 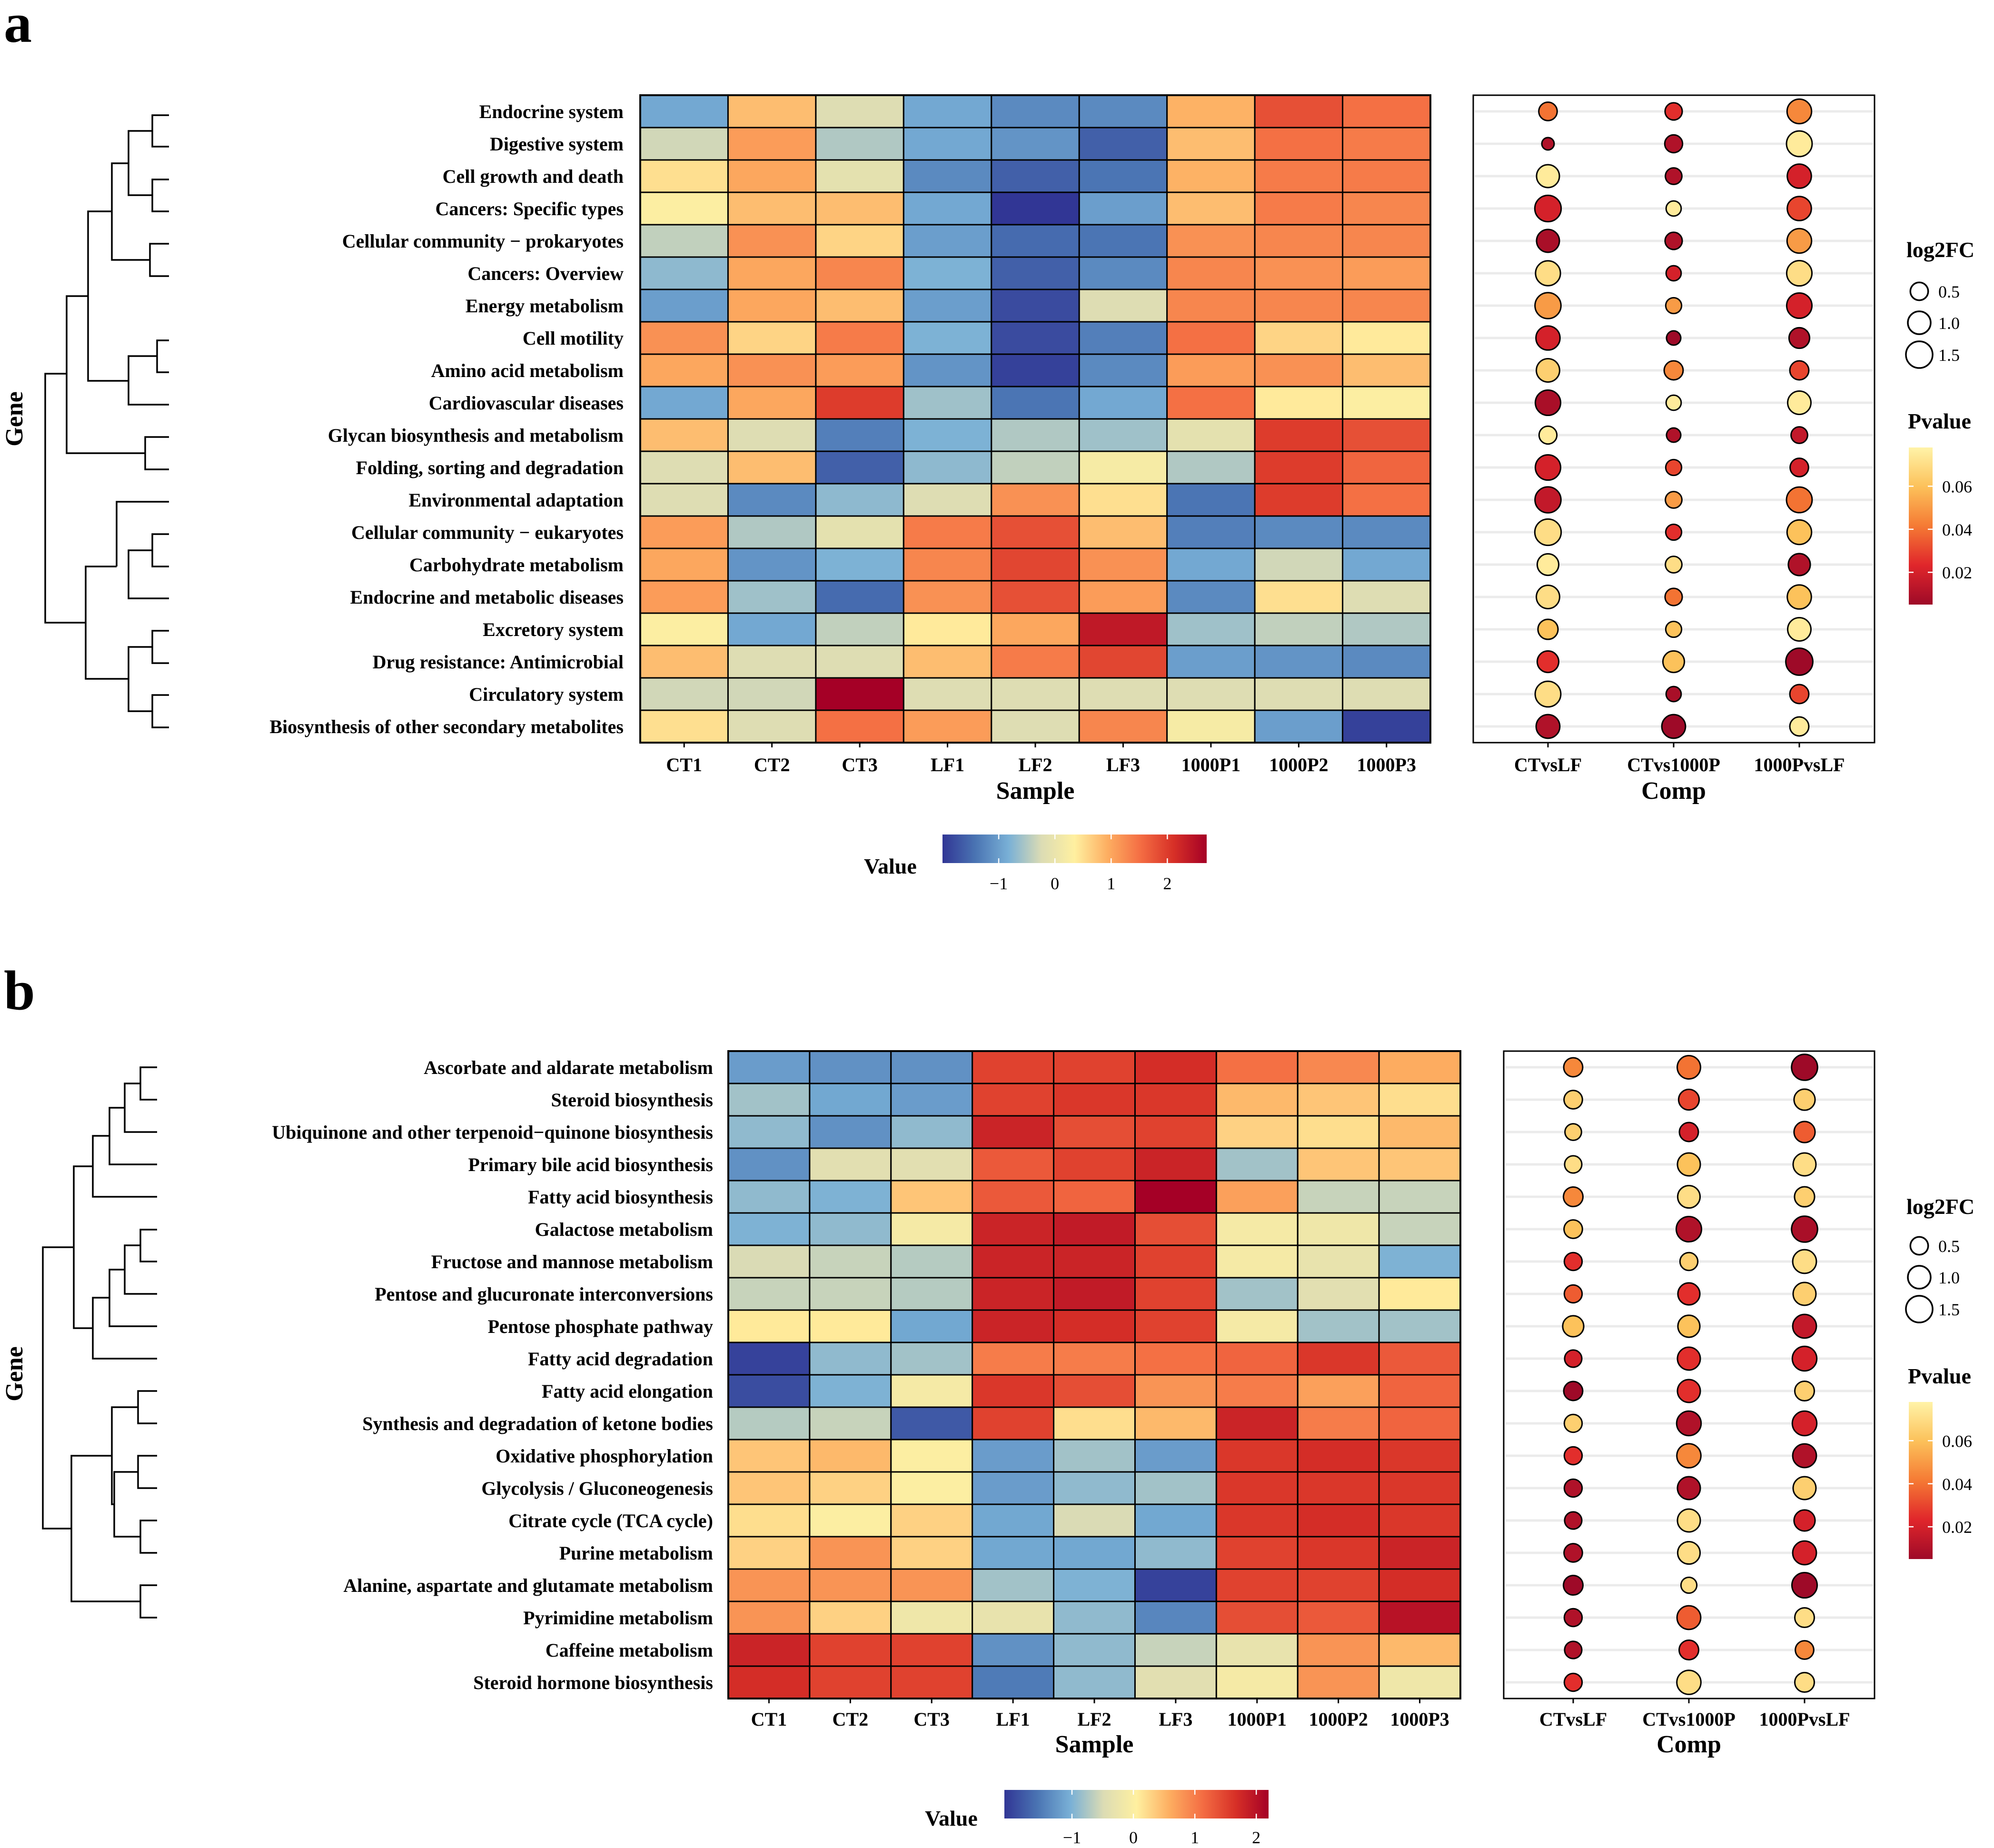 I want to click on comp-tick-label: CTvsLF, so click(x=1548, y=765).